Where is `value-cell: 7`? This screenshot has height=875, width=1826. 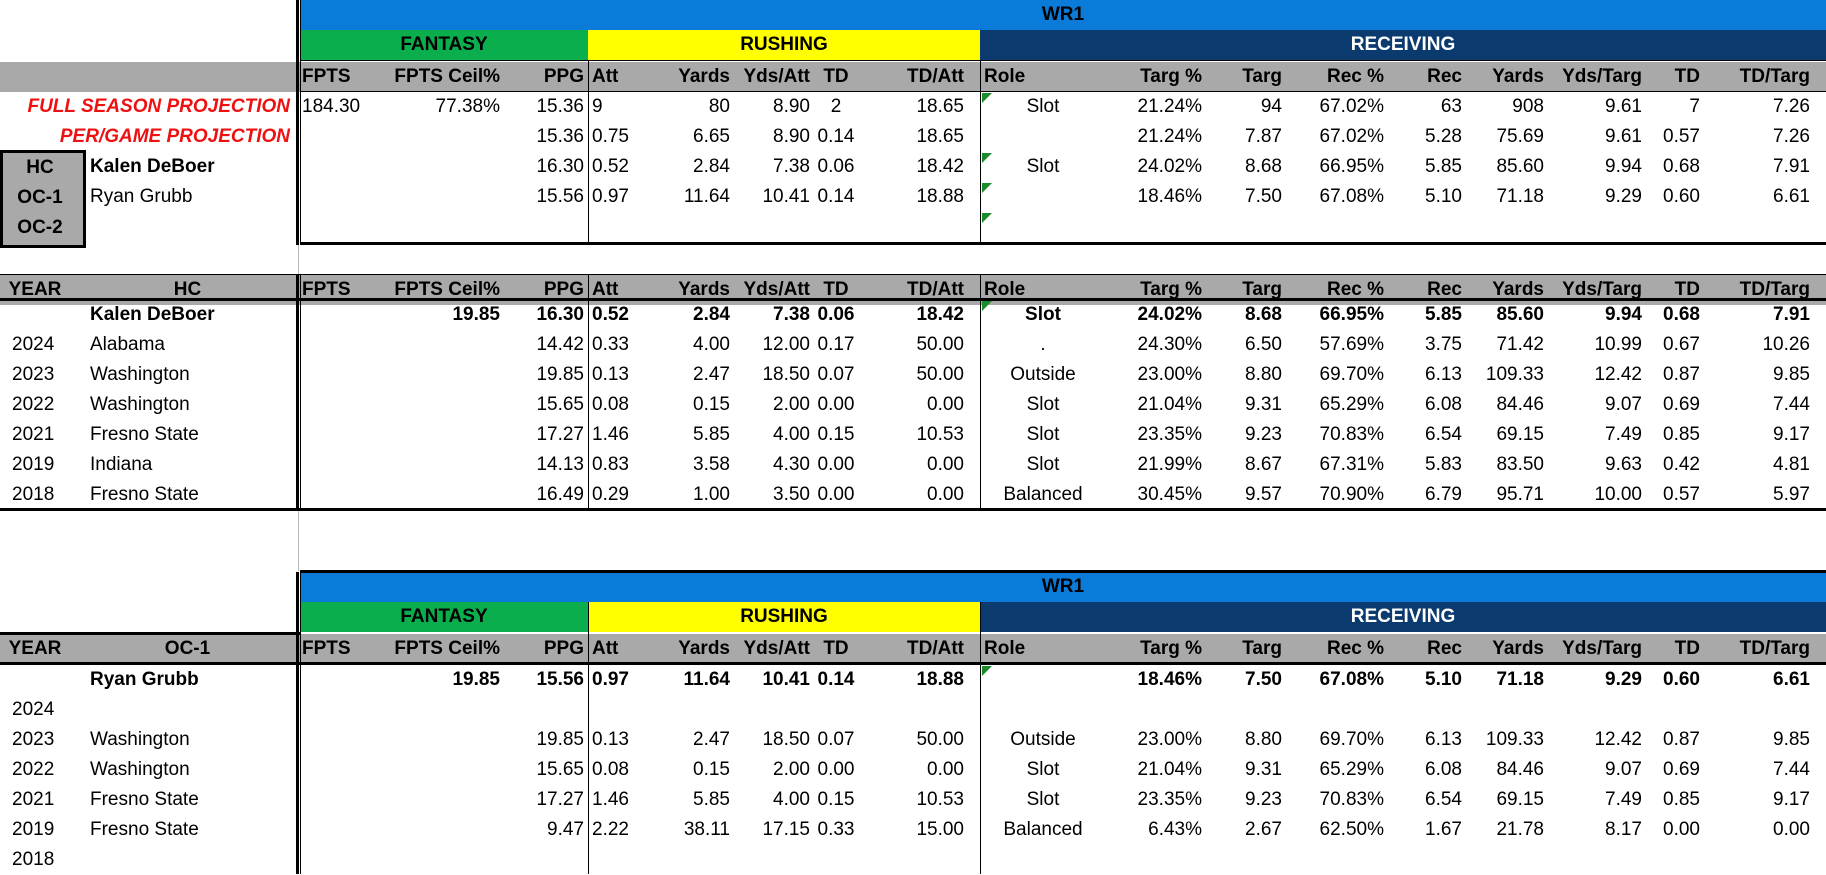 value-cell: 7 is located at coordinates (1694, 106).